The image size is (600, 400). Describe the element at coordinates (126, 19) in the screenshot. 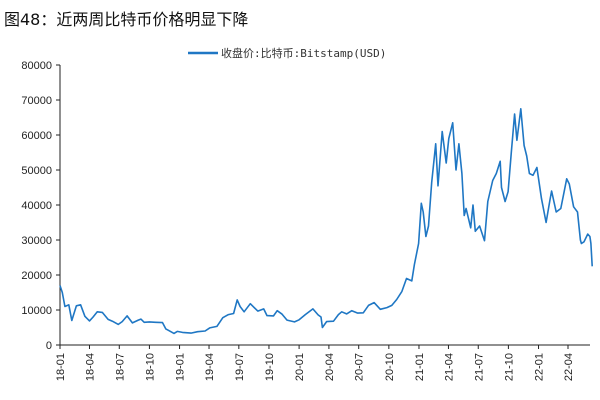

I see `chart-title: 图48：近两周比特币价格明显下降` at that location.